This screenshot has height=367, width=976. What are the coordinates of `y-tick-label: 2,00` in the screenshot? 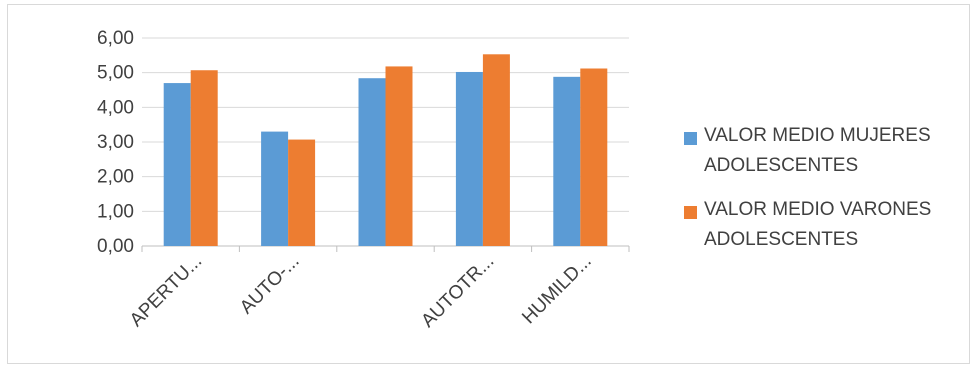 It's located at (115, 177).